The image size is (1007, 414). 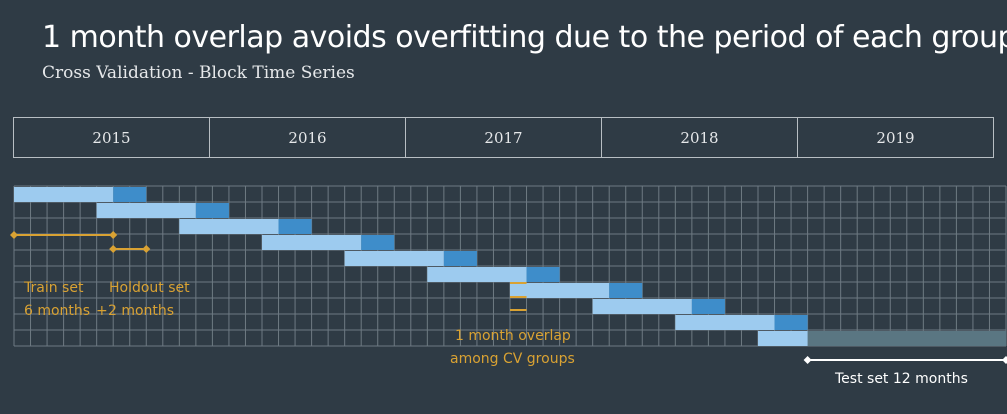 I want to click on year-header: 2015 2016 2017 2018 2019, so click(x=503, y=137).